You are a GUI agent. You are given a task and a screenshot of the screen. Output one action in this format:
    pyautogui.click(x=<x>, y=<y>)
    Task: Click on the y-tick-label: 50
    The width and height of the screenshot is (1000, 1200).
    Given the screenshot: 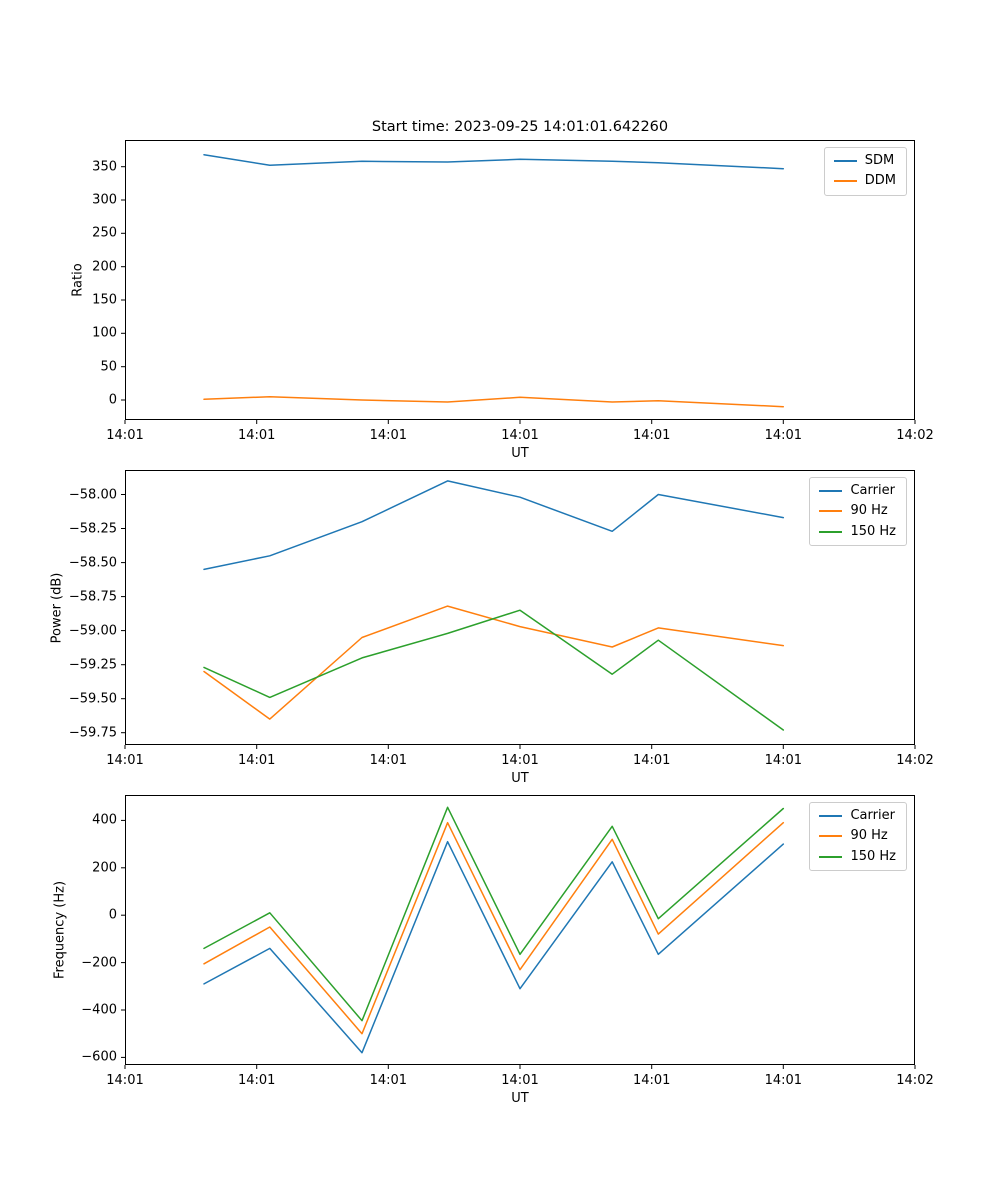 What is the action you would take?
    pyautogui.click(x=108, y=367)
    